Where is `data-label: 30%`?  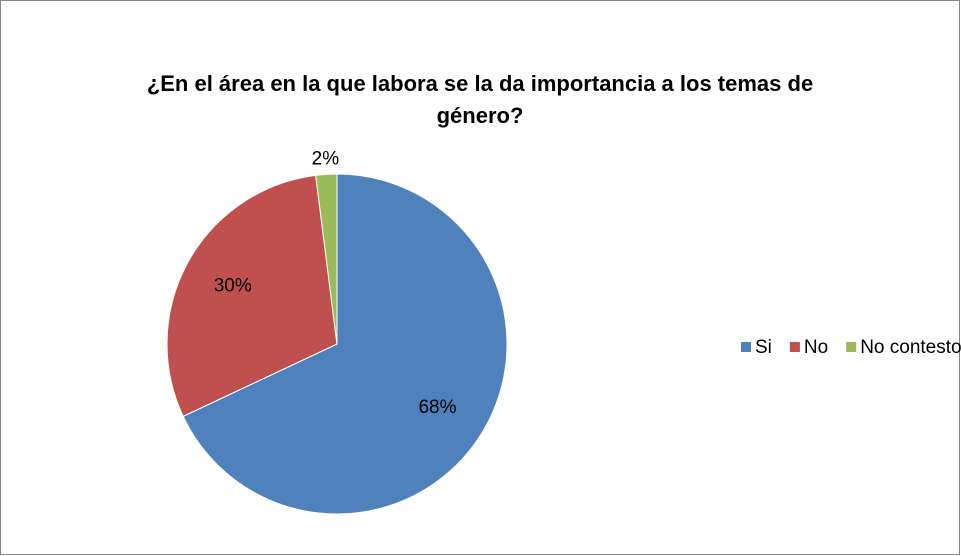 data-label: 30% is located at coordinates (233, 286).